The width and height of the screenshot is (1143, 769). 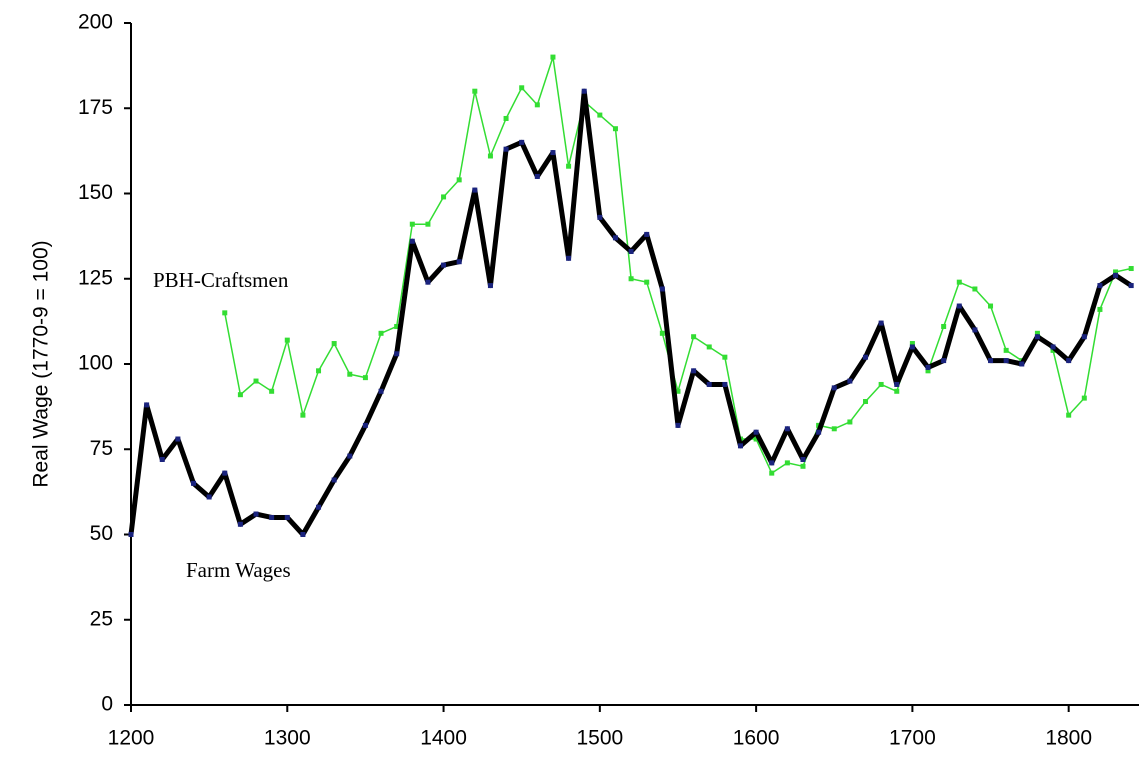 What do you see at coordinates (101, 533) in the screenshot?
I see `y-tick-label: 50` at bounding box center [101, 533].